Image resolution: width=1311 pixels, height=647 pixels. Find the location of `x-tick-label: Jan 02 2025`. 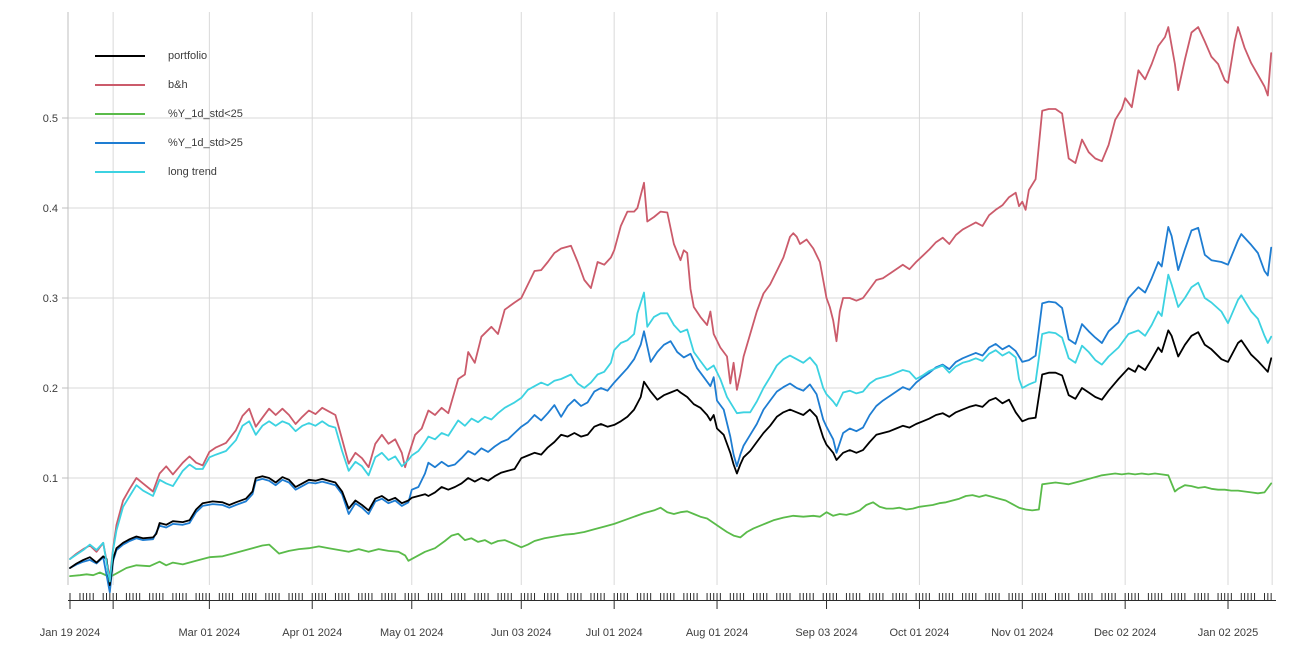

x-tick-label: Jan 02 2025 is located at coordinates (1228, 633).